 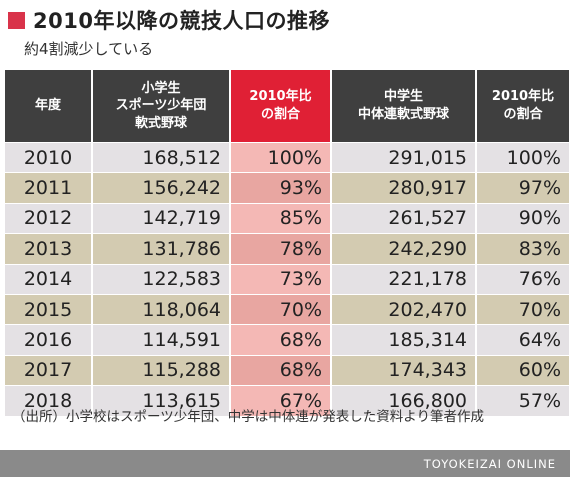 I want to click on cell-elementary: 142,719, so click(x=161, y=218).